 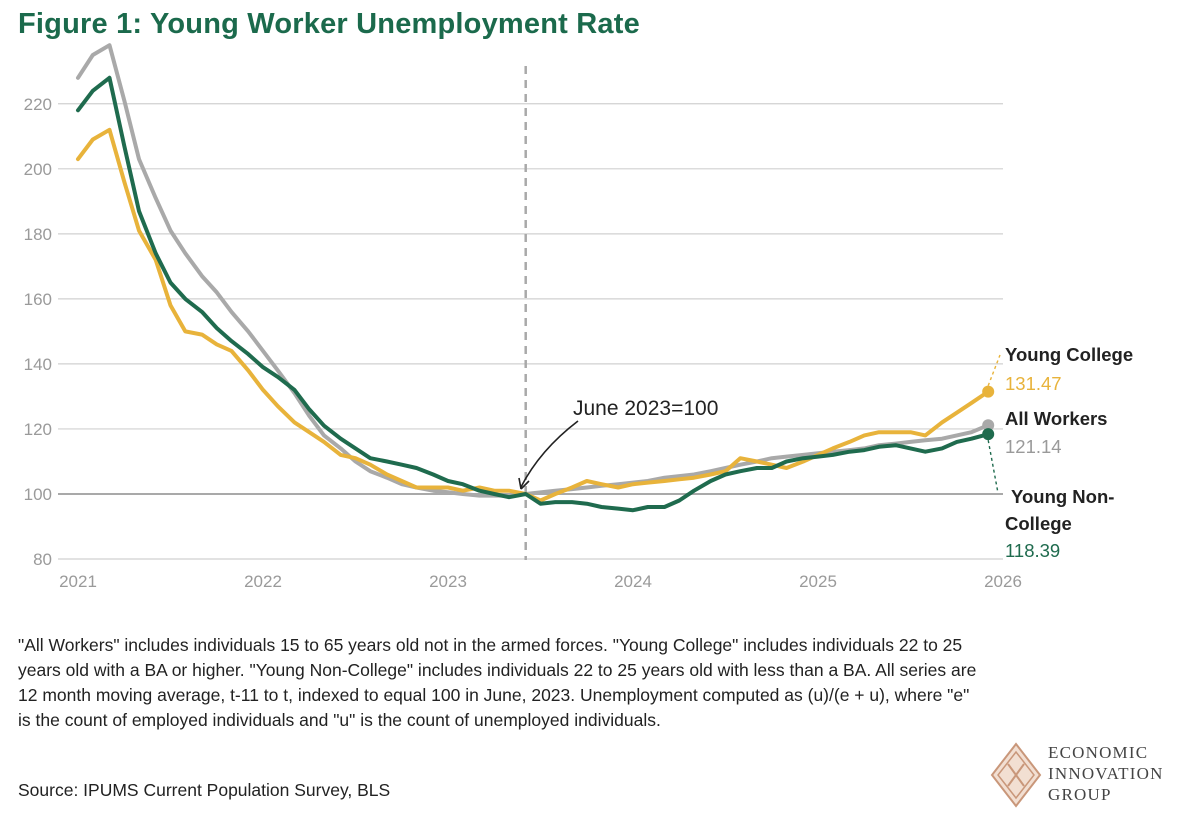 What do you see at coordinates (1098, 752) in the screenshot?
I see `logo-line-1: ECONOMIC` at bounding box center [1098, 752].